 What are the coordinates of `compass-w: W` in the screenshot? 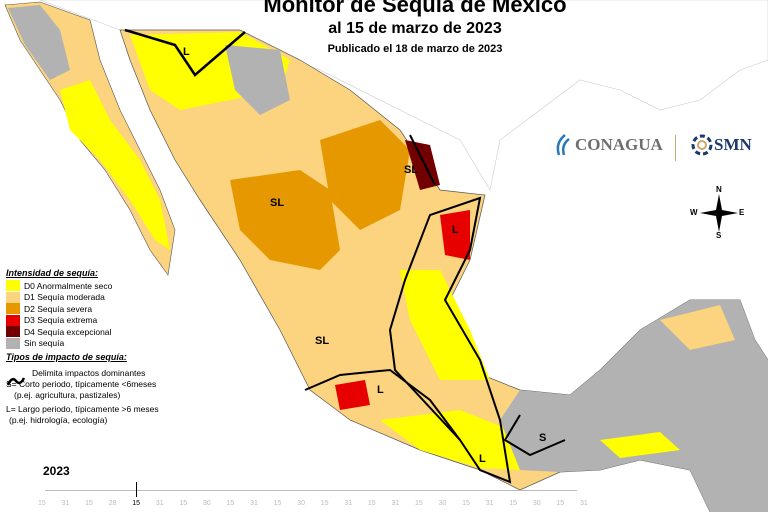 It's located at (694, 212).